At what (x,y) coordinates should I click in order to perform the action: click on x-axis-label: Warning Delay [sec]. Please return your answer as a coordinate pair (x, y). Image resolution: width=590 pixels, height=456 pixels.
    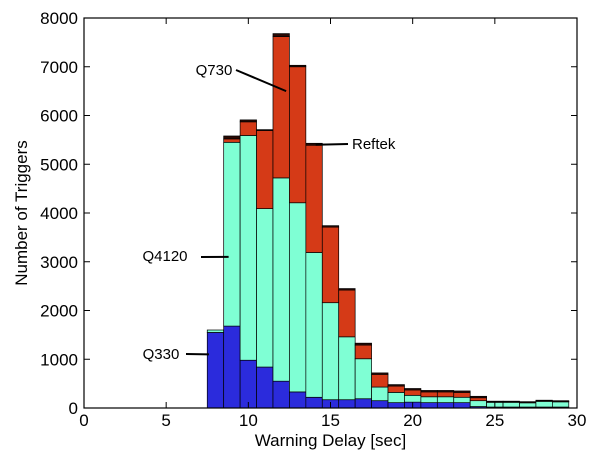
    Looking at the image, I should click on (330, 440).